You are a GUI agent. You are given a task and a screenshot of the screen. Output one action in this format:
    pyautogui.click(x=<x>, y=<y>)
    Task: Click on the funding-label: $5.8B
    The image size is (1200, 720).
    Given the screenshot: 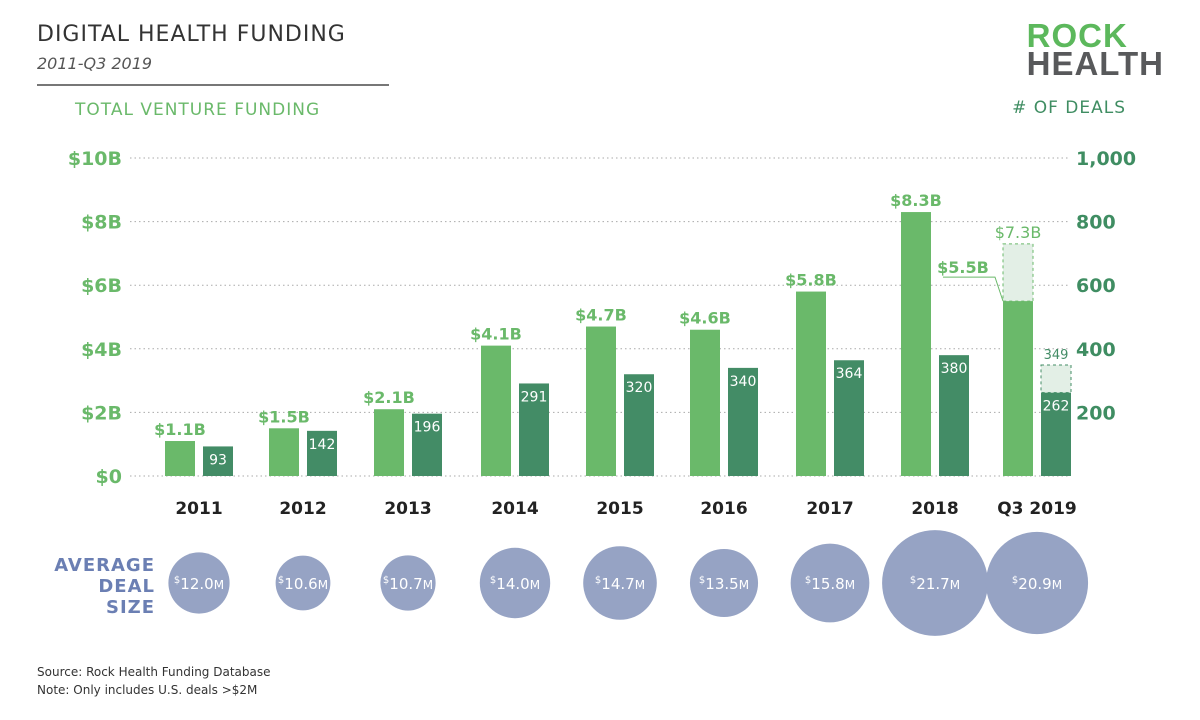 What is the action you would take?
    pyautogui.click(x=811, y=280)
    